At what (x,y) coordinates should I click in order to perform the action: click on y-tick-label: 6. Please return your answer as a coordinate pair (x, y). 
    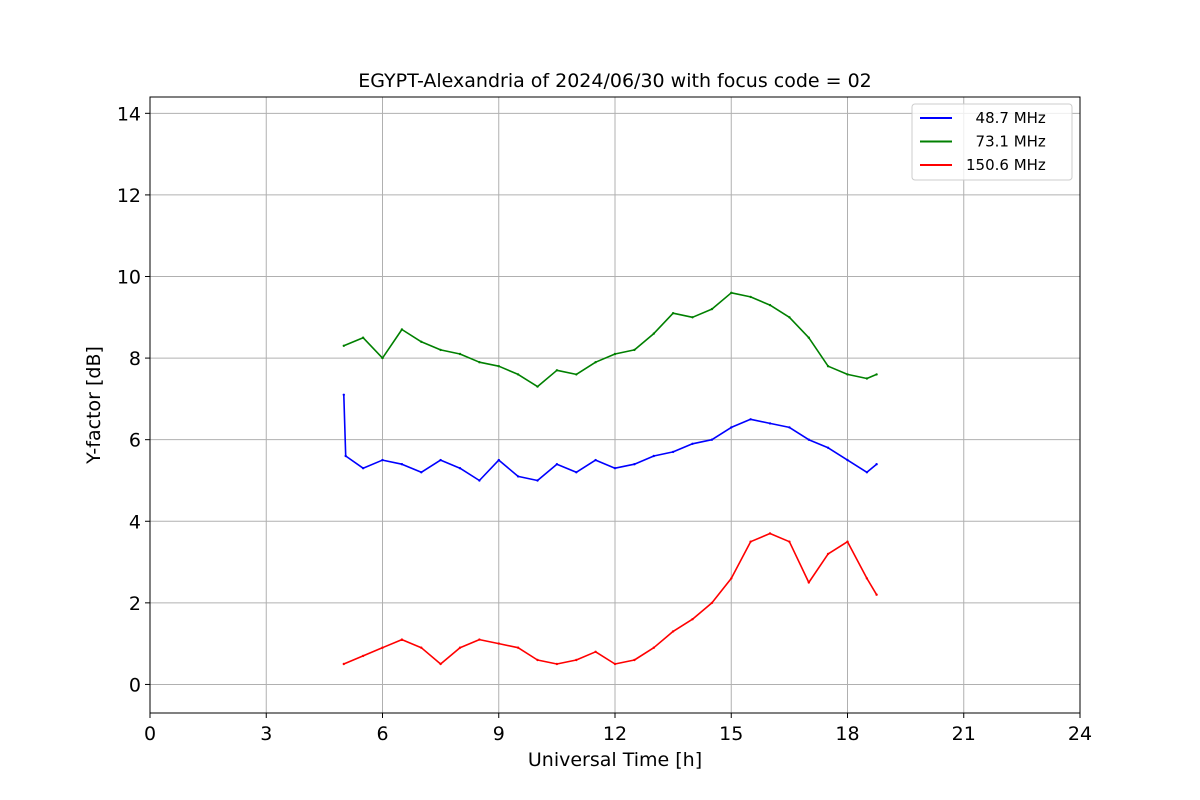
    Looking at the image, I should click on (135, 441).